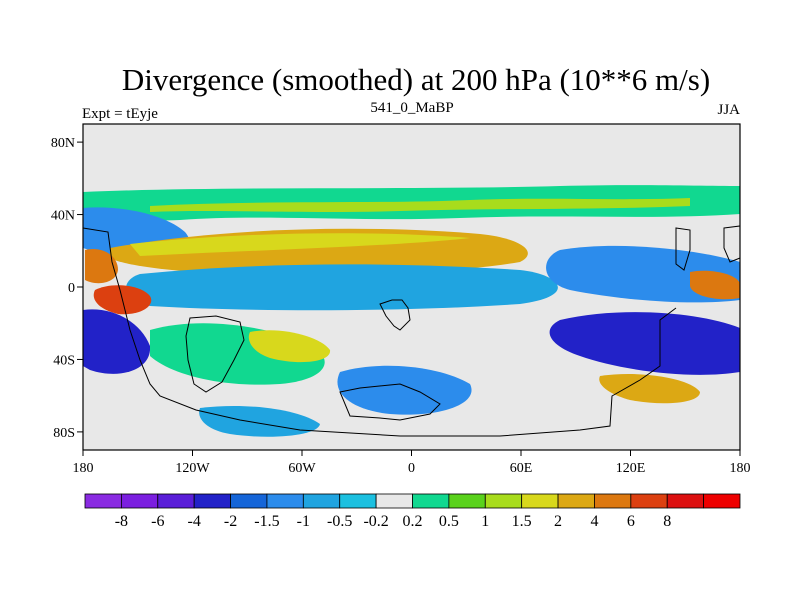  What do you see at coordinates (449, 521) in the screenshot?
I see `colorbar-label: 0.5` at bounding box center [449, 521].